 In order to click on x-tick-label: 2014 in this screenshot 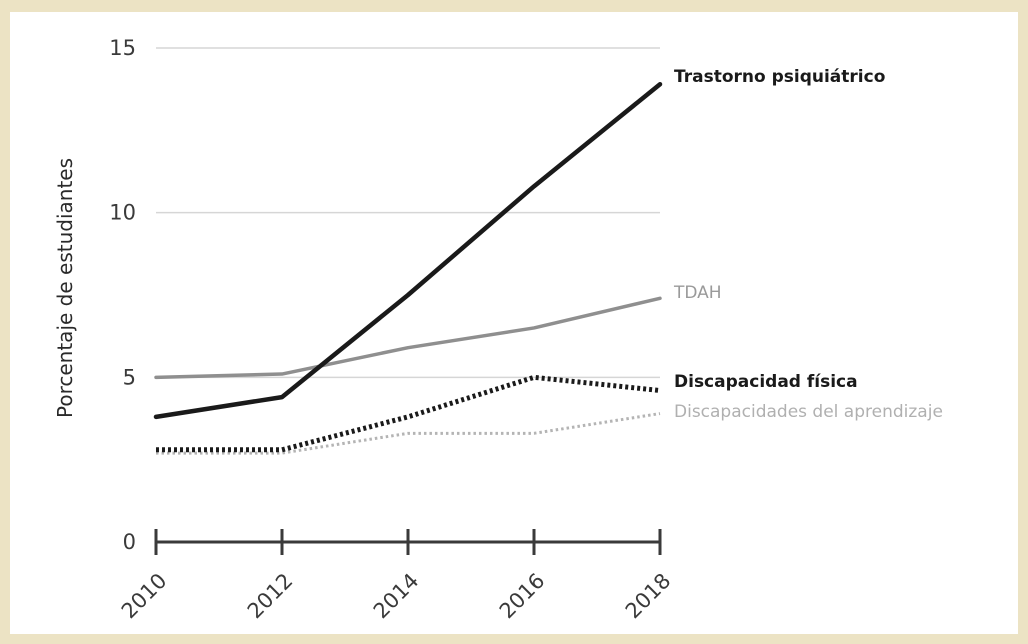, I will do `click(396, 596)`.